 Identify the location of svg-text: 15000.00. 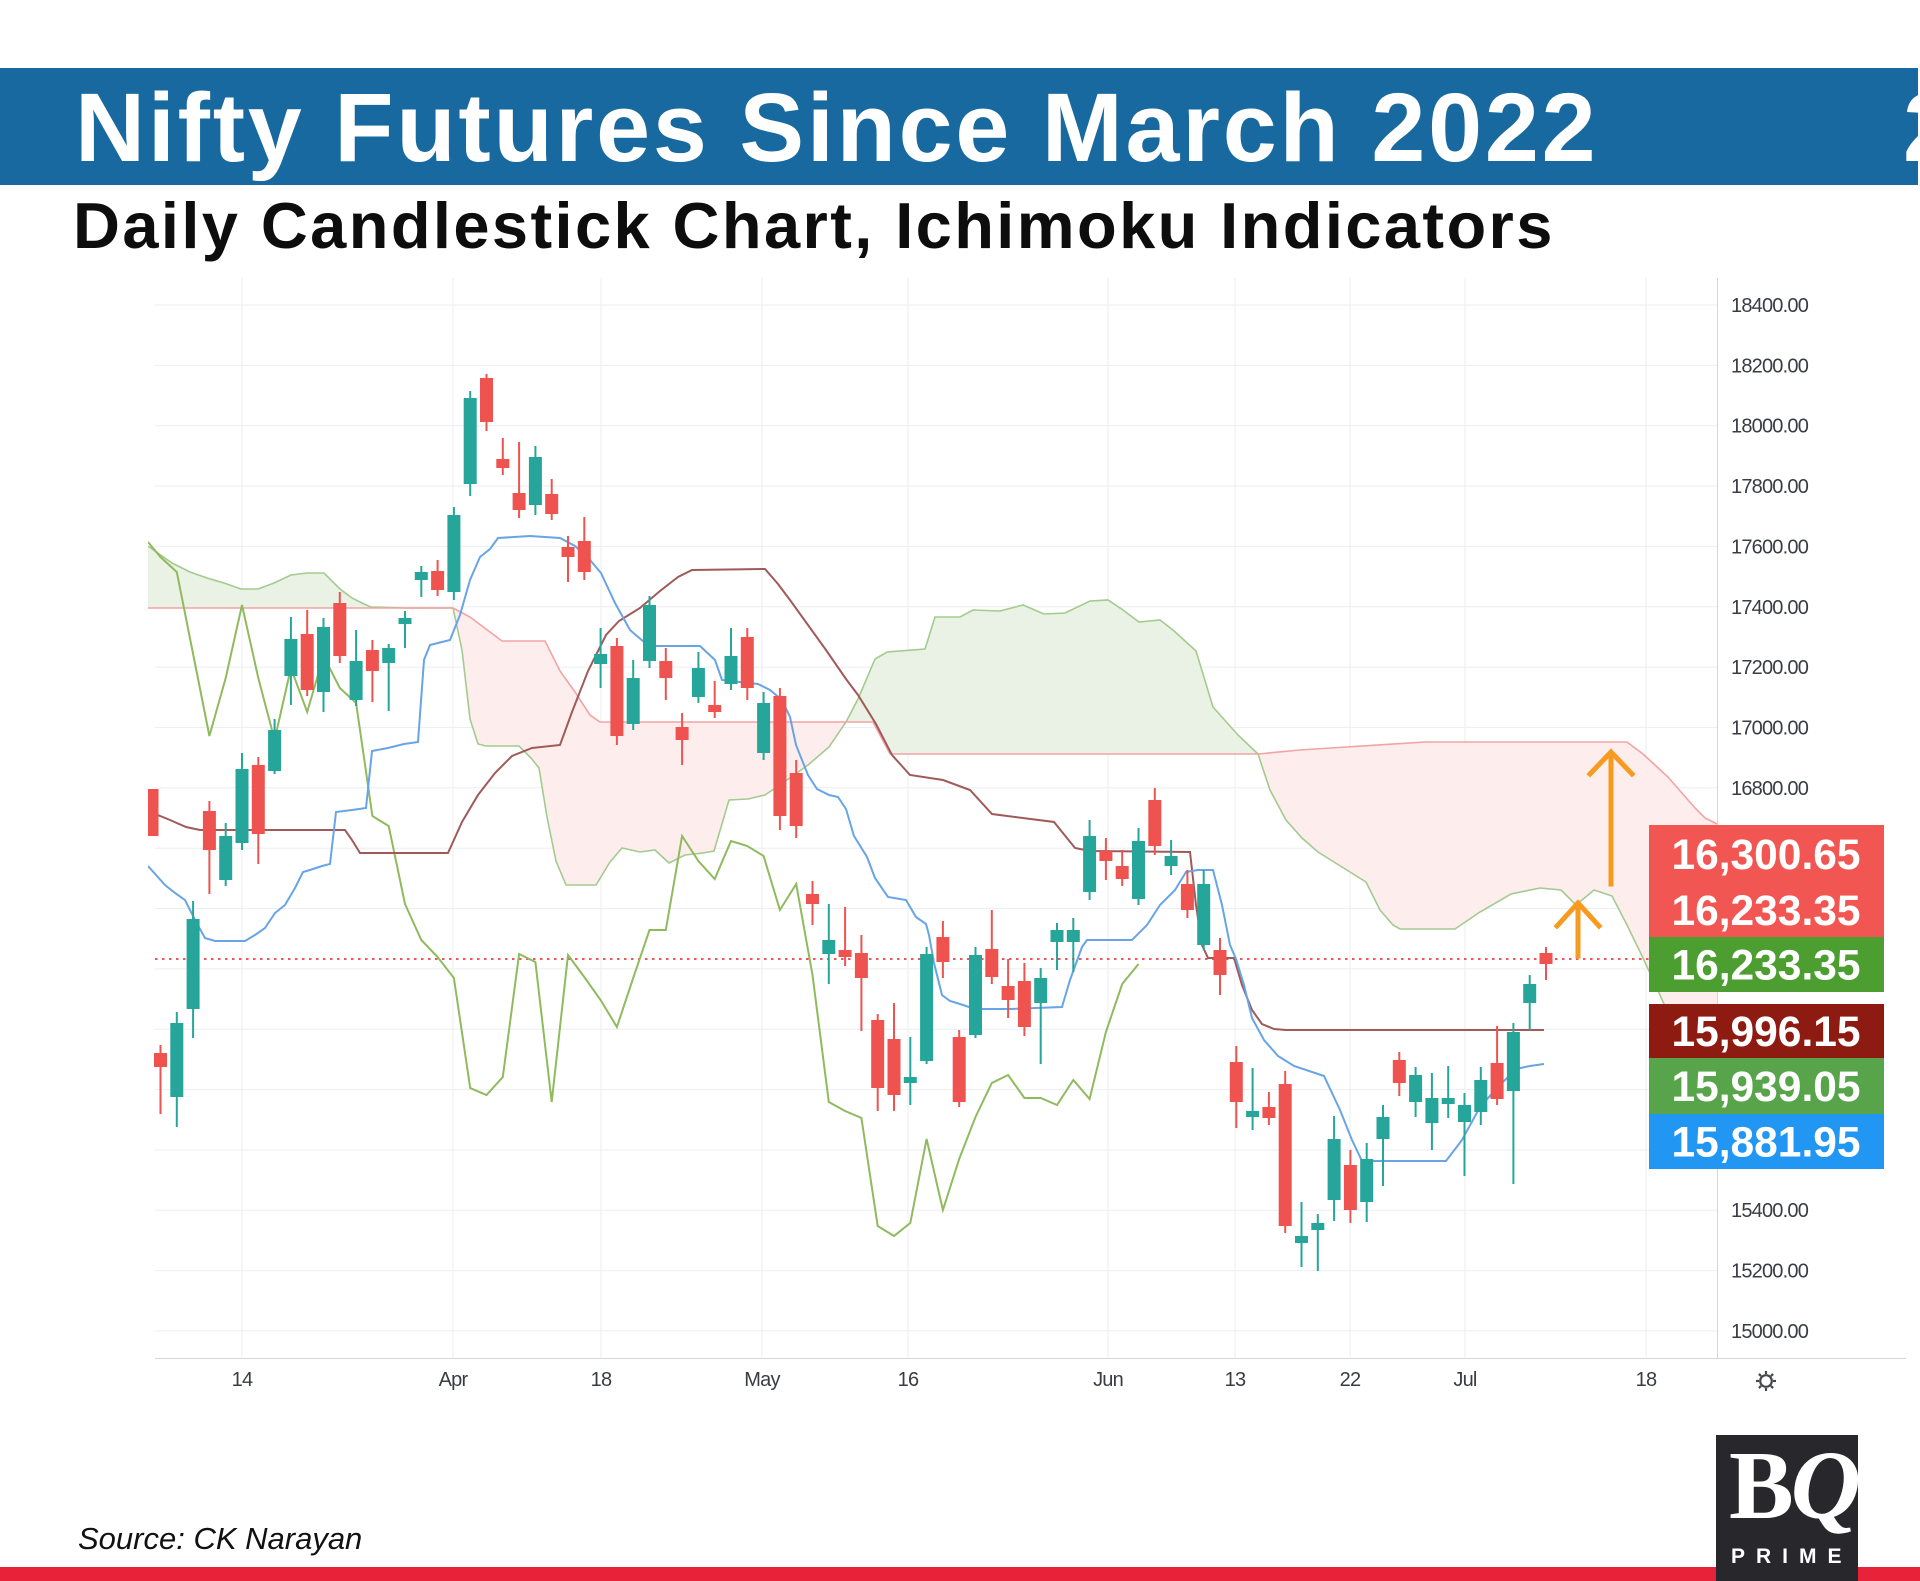
(1770, 1332).